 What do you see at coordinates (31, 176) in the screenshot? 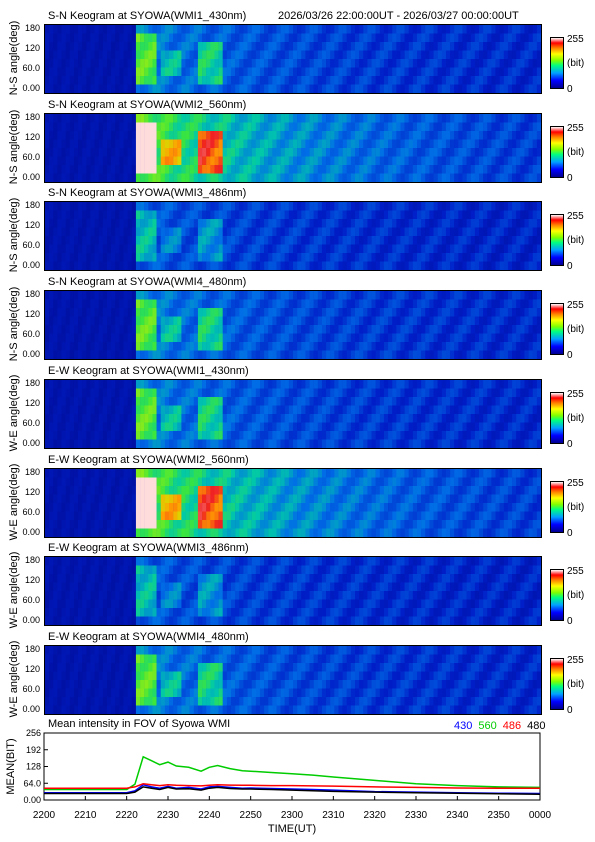
I see `keogram-2-ytick: 0.00` at bounding box center [31, 176].